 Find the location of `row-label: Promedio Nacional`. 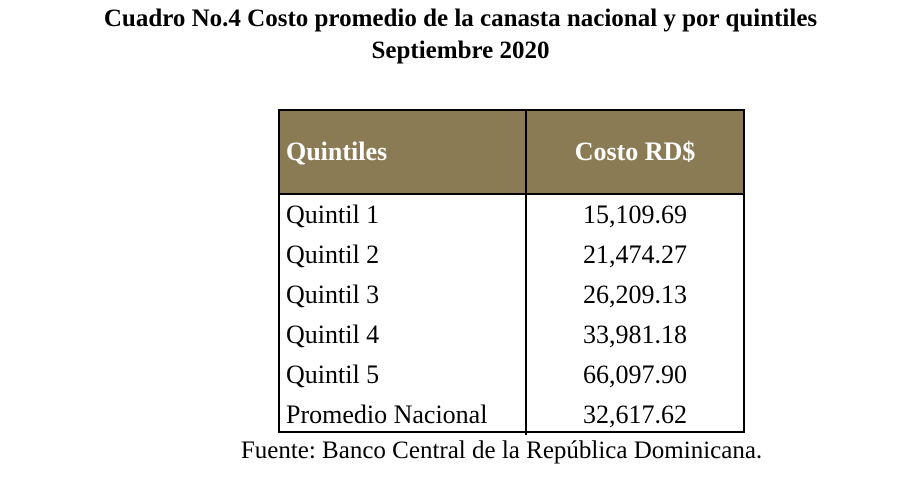

row-label: Promedio Nacional is located at coordinates (403, 415).